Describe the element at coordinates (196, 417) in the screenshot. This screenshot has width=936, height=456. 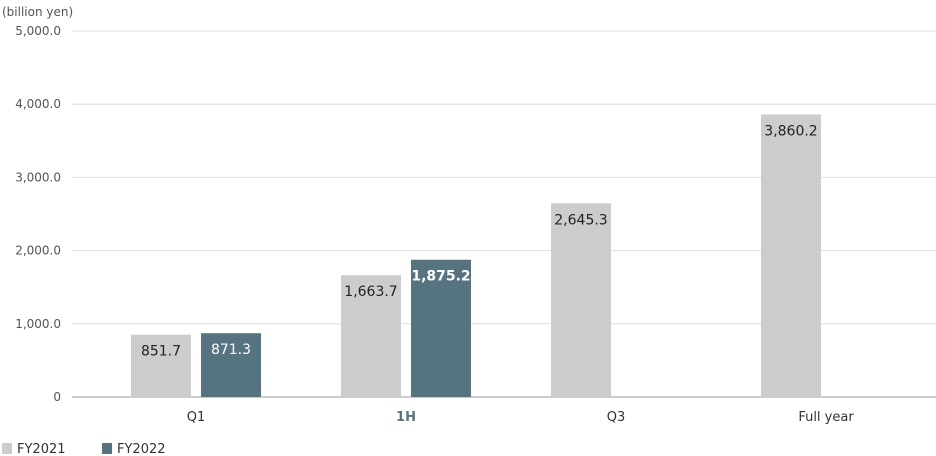
I see `x-category-label: Q1` at that location.